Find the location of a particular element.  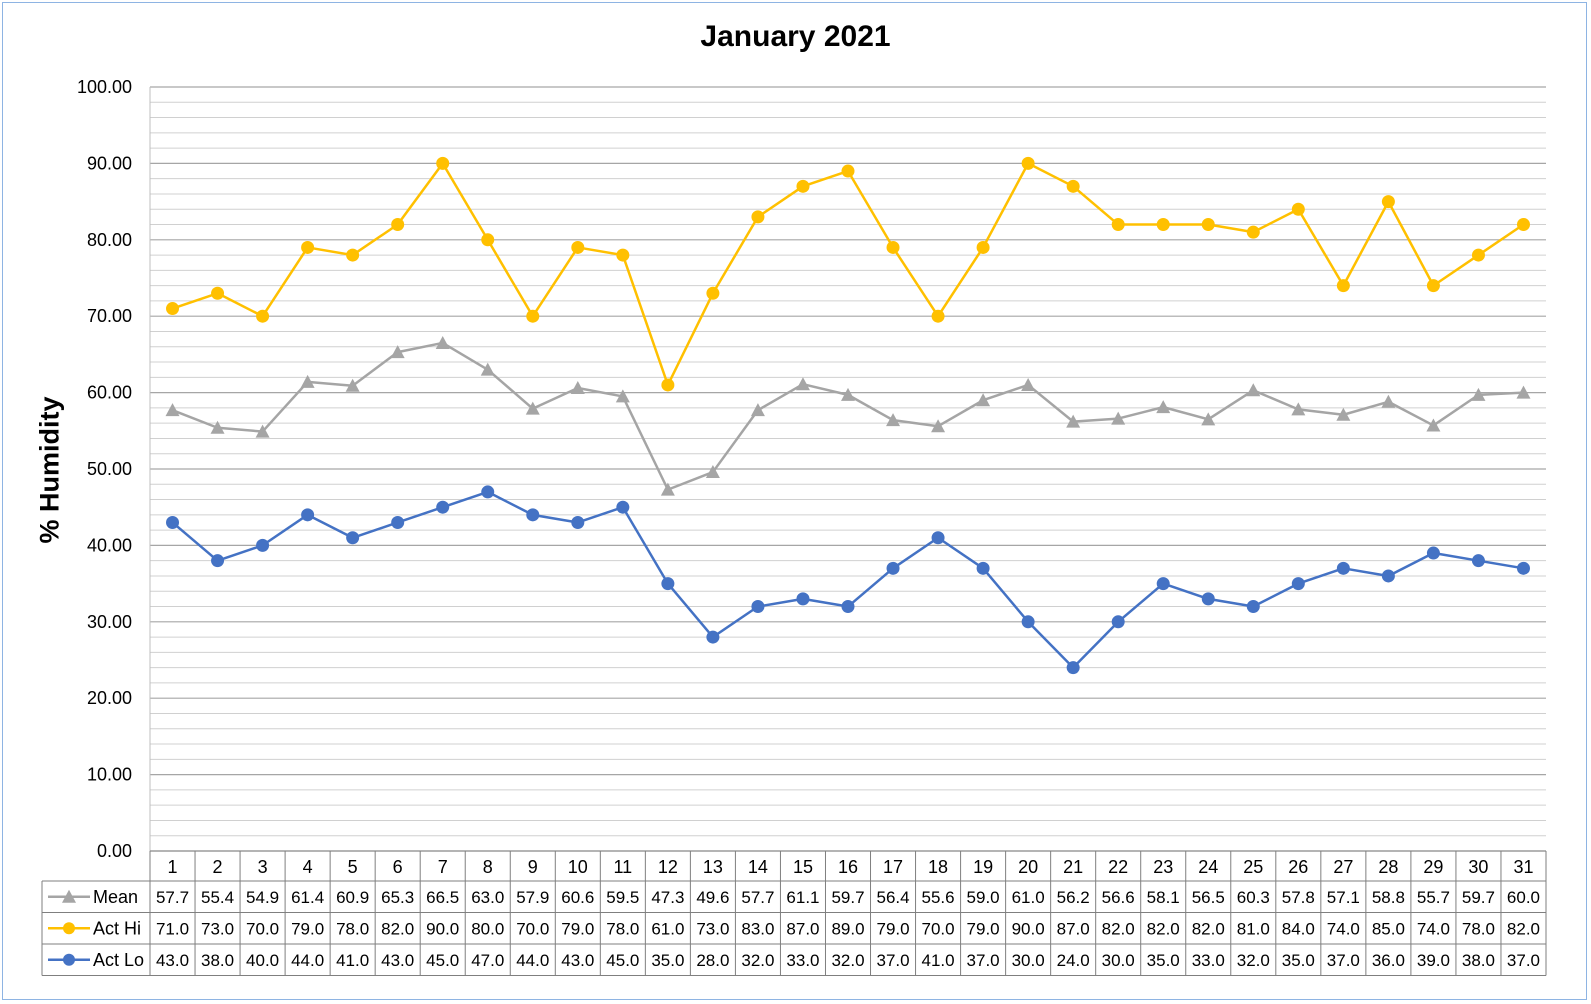

x-tick-label: 16 is located at coordinates (848, 867).